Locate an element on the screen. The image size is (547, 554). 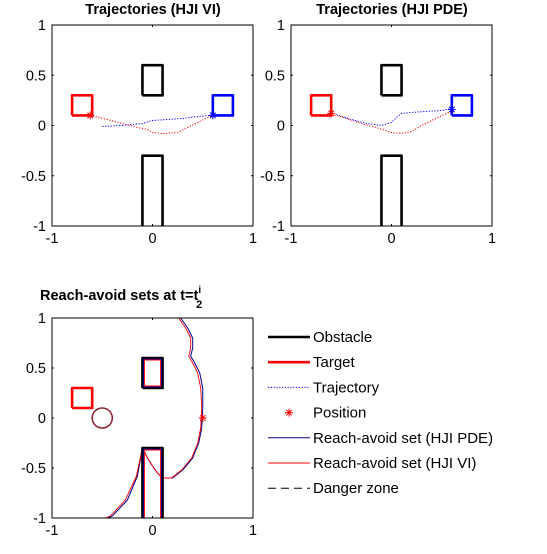
danger-circle is located at coordinates (102, 418).